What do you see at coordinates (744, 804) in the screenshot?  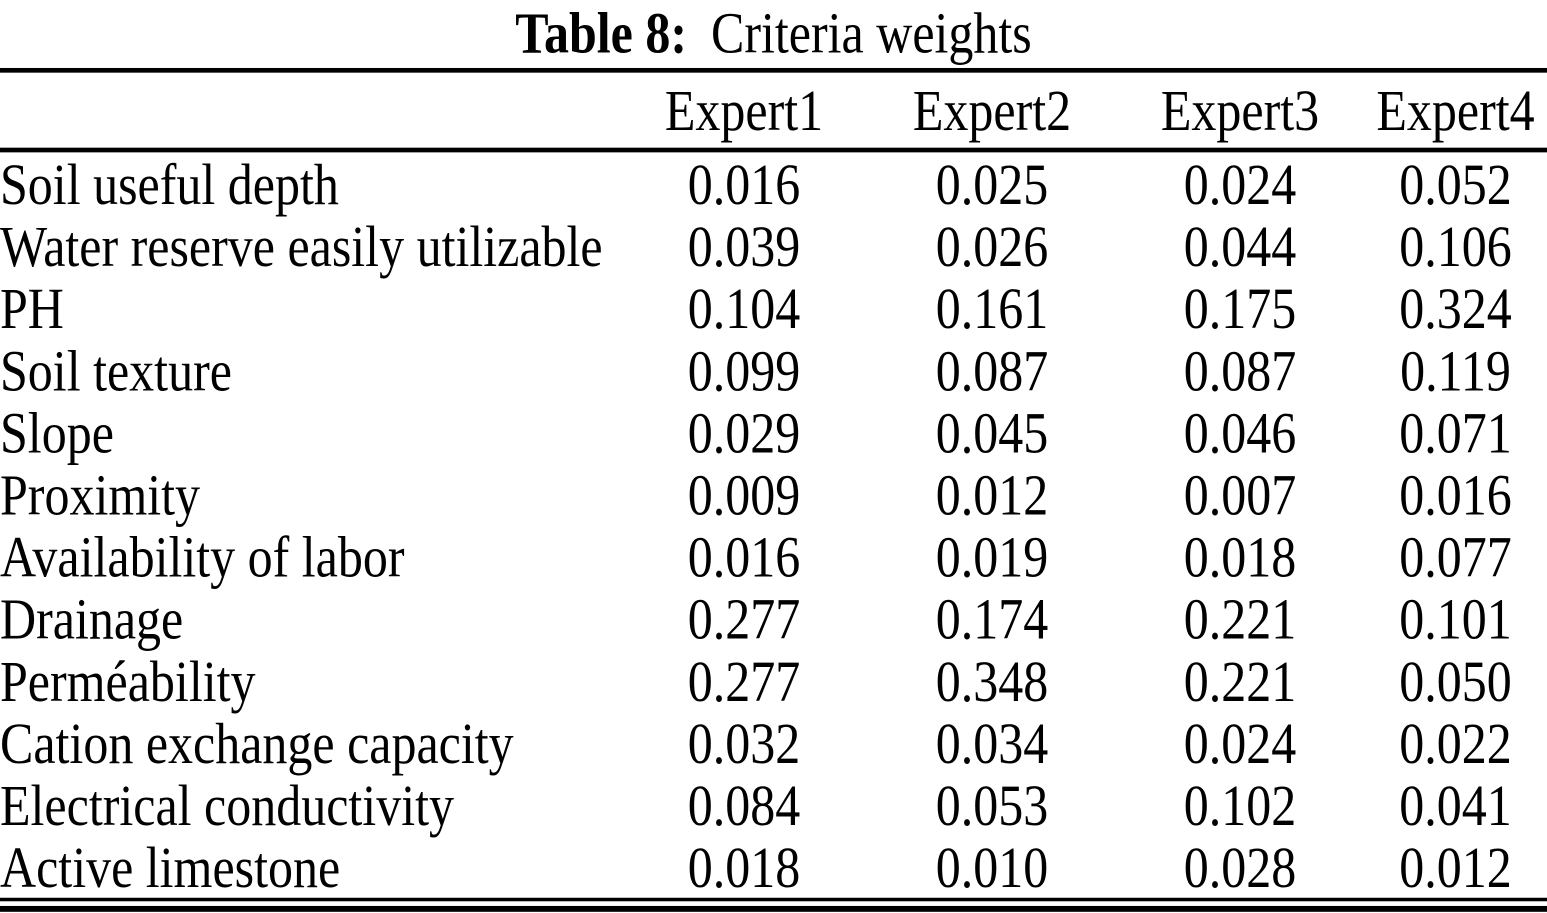 I see `value-cell: 0.084` at bounding box center [744, 804].